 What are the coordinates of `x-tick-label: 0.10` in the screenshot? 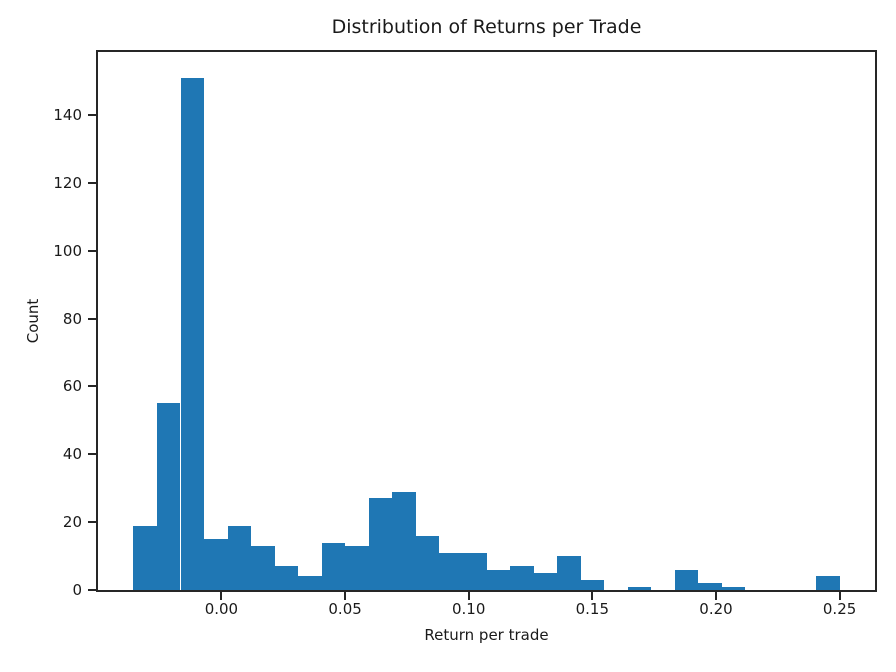 It's located at (468, 609).